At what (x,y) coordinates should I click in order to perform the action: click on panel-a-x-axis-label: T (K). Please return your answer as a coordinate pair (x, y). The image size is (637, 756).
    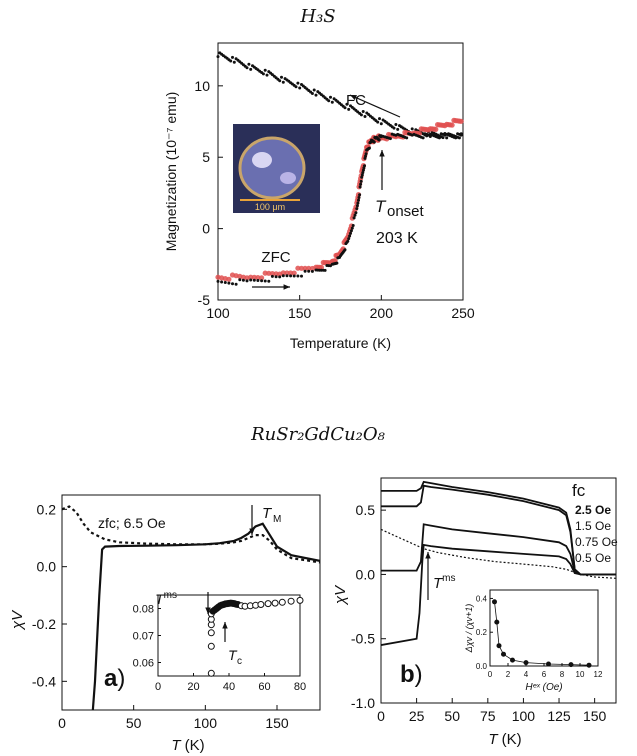
    Looking at the image, I should click on (187, 745).